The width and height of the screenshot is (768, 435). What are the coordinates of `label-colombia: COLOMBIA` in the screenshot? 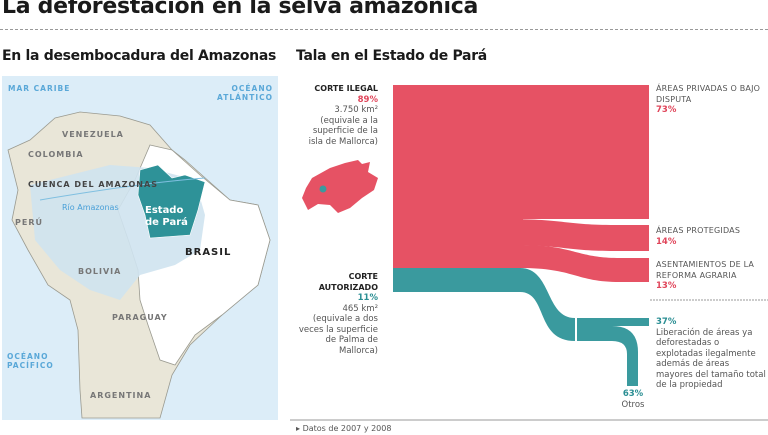 It's located at (56, 154).